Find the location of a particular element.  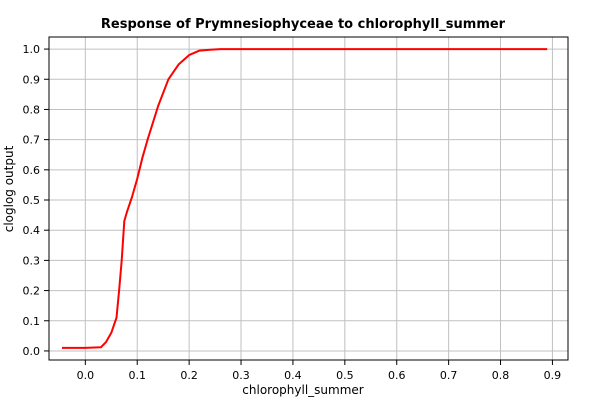

y-tick-label: 0.8 is located at coordinates (32, 109).